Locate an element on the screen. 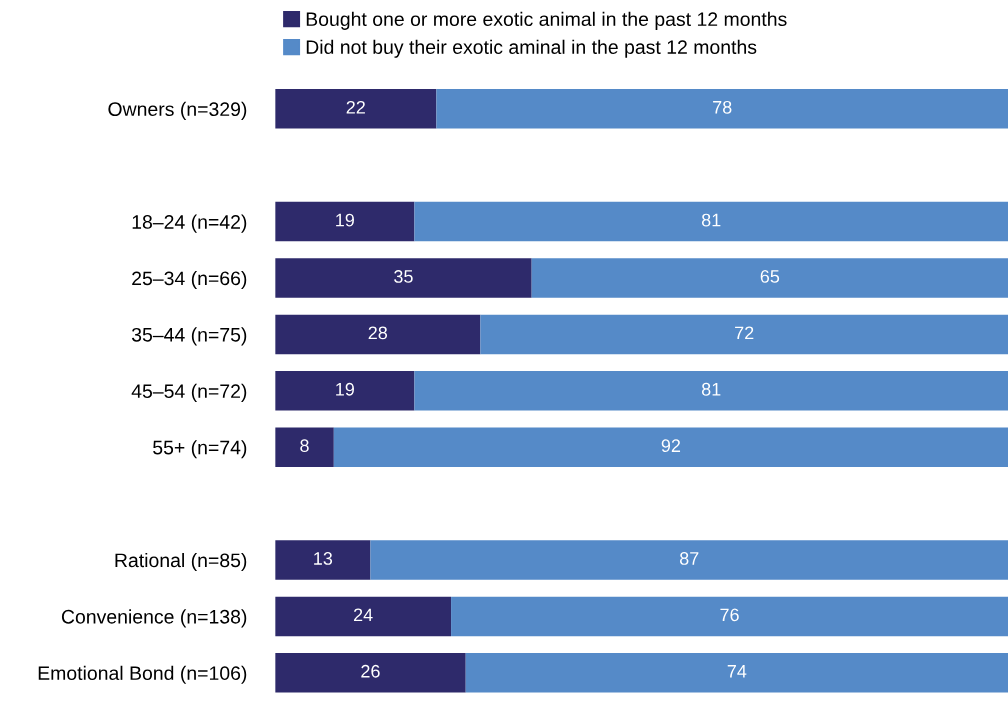 Image resolution: width=1008 pixels, height=701 pixels. y-tick-label: Rational (n=85) is located at coordinates (181, 562).